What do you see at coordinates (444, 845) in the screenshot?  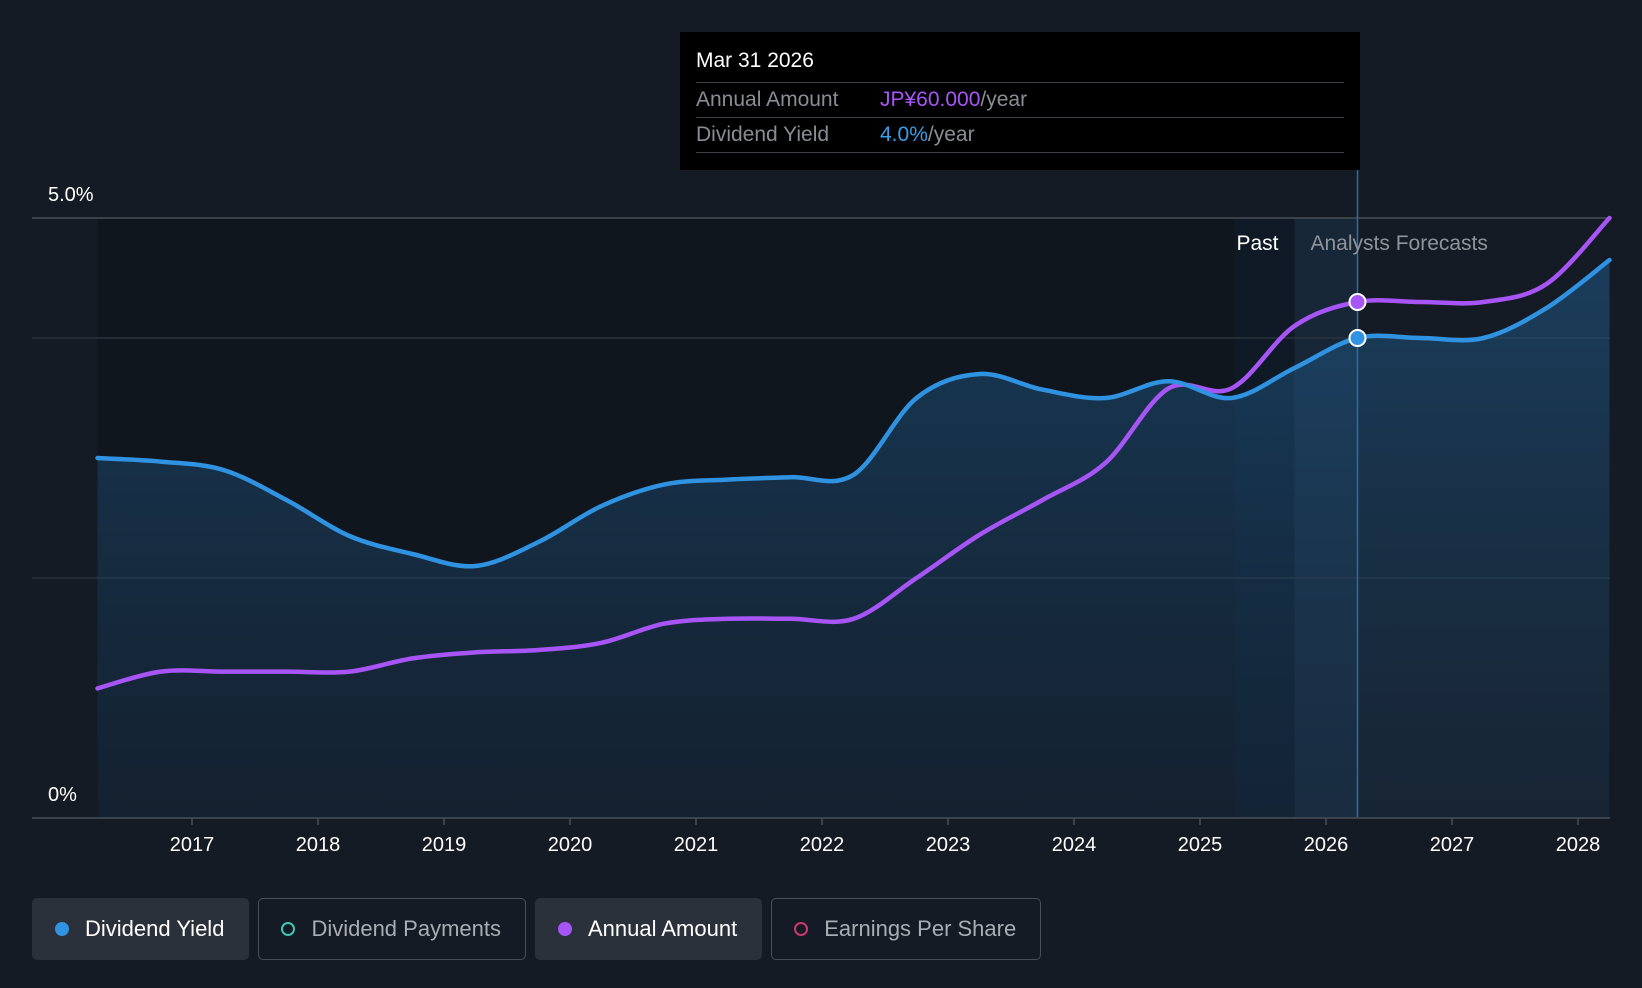 I see `x-tick-label: 2019` at bounding box center [444, 845].